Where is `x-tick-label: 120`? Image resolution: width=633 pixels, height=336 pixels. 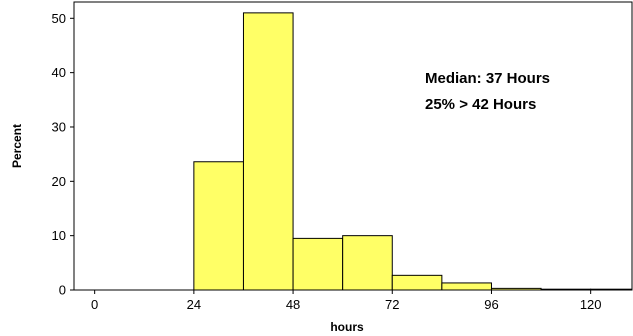
x-tick-label: 120 is located at coordinates (591, 304).